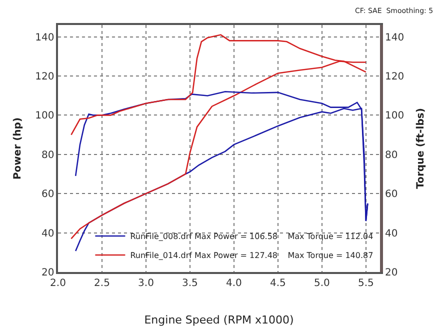 The width and height of the screenshot is (440, 336). What do you see at coordinates (366, 283) in the screenshot?
I see `x-tick-label: 5.5` at bounding box center [366, 283].